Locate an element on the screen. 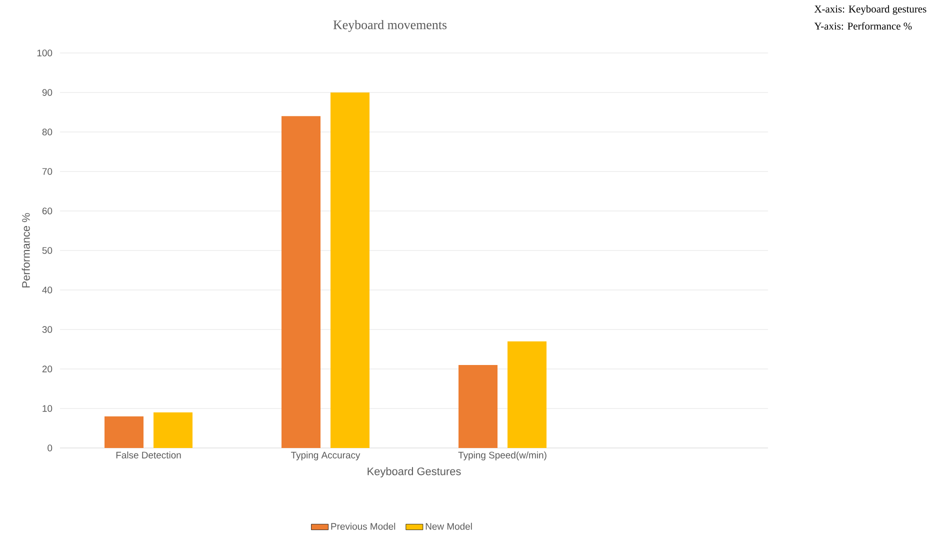 Image resolution: width=928 pixels, height=537 pixels. legend-label: Previous Model is located at coordinates (363, 526).